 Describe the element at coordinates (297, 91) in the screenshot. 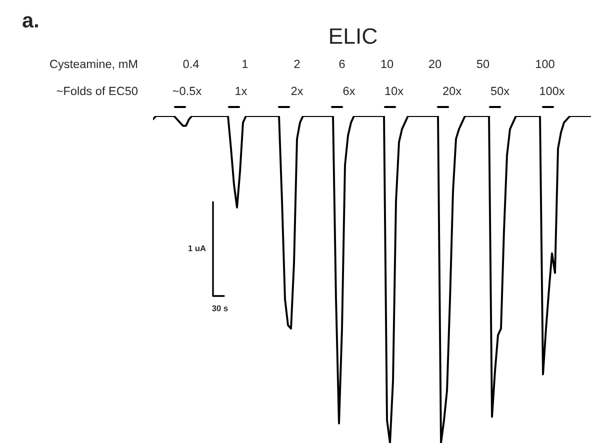

I see `text: 2x` at that location.